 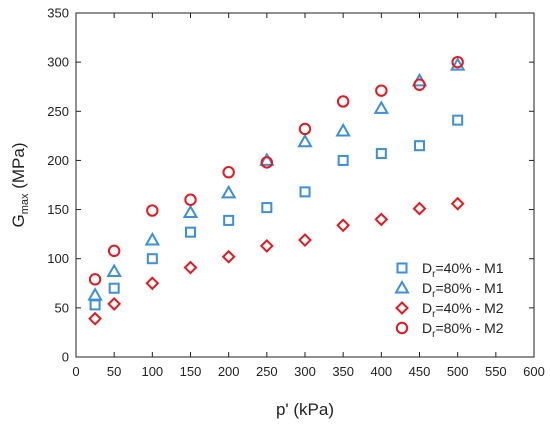 I want to click on x-tick-label-3: 150, so click(x=191, y=371).